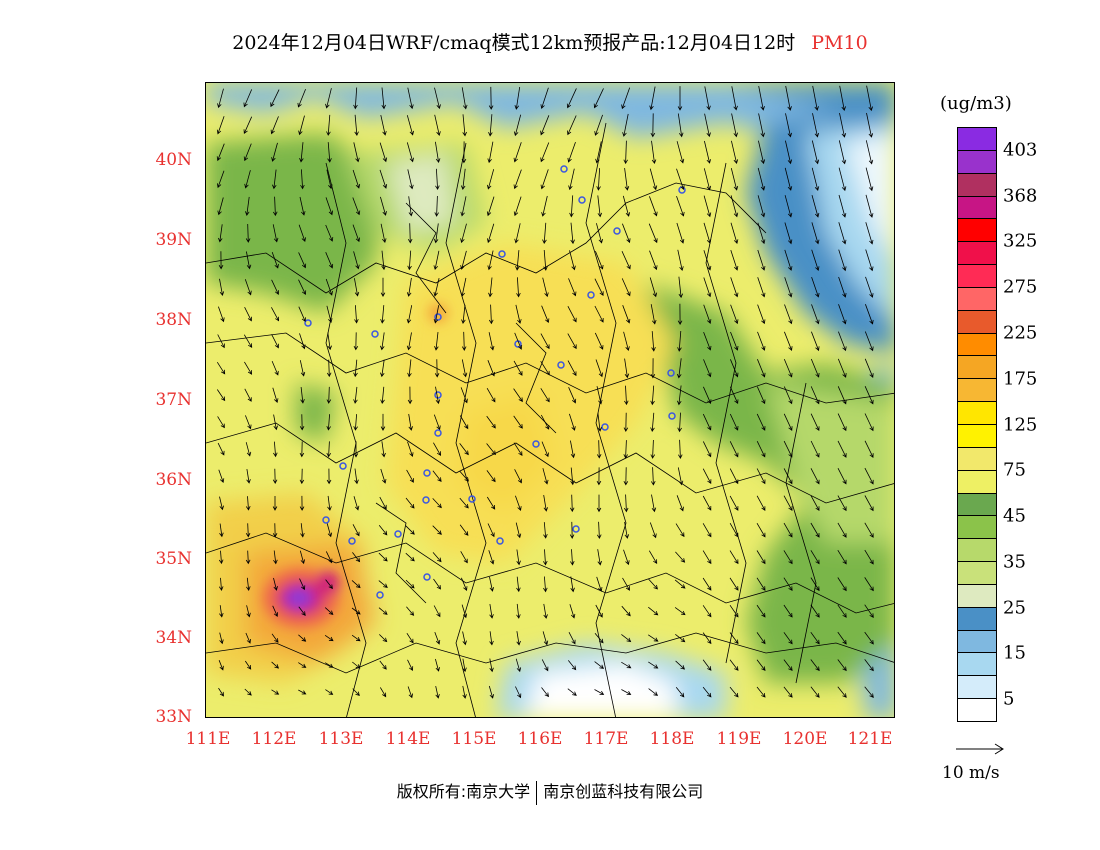 Image resolution: width=1100 pixels, height=850 pixels. What do you see at coordinates (463, 791) in the screenshot?
I see `copyright-left: 版权所有:南京大学` at bounding box center [463, 791].